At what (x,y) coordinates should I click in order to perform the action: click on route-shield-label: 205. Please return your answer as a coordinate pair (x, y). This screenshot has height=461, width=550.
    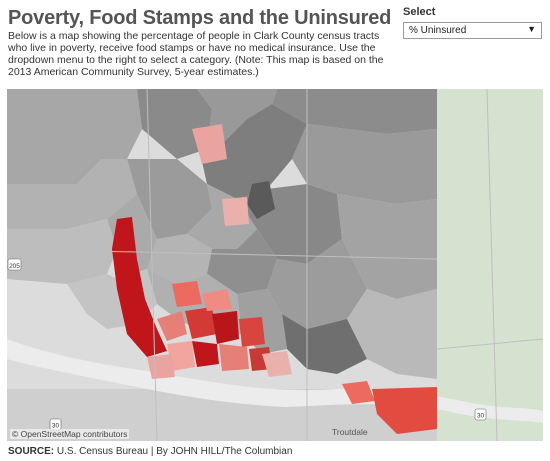
    Looking at the image, I should click on (14, 266).